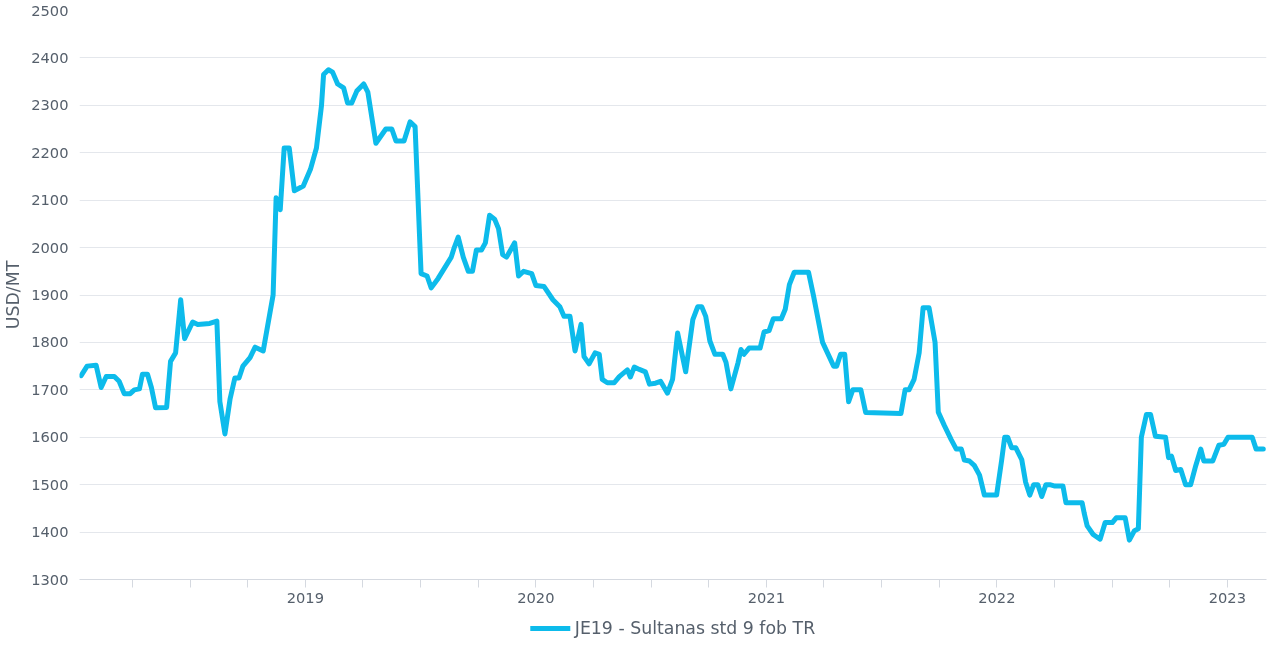 Image resolution: width=1276 pixels, height=662 pixels. I want to click on y-tick-label: 1800, so click(50, 342).